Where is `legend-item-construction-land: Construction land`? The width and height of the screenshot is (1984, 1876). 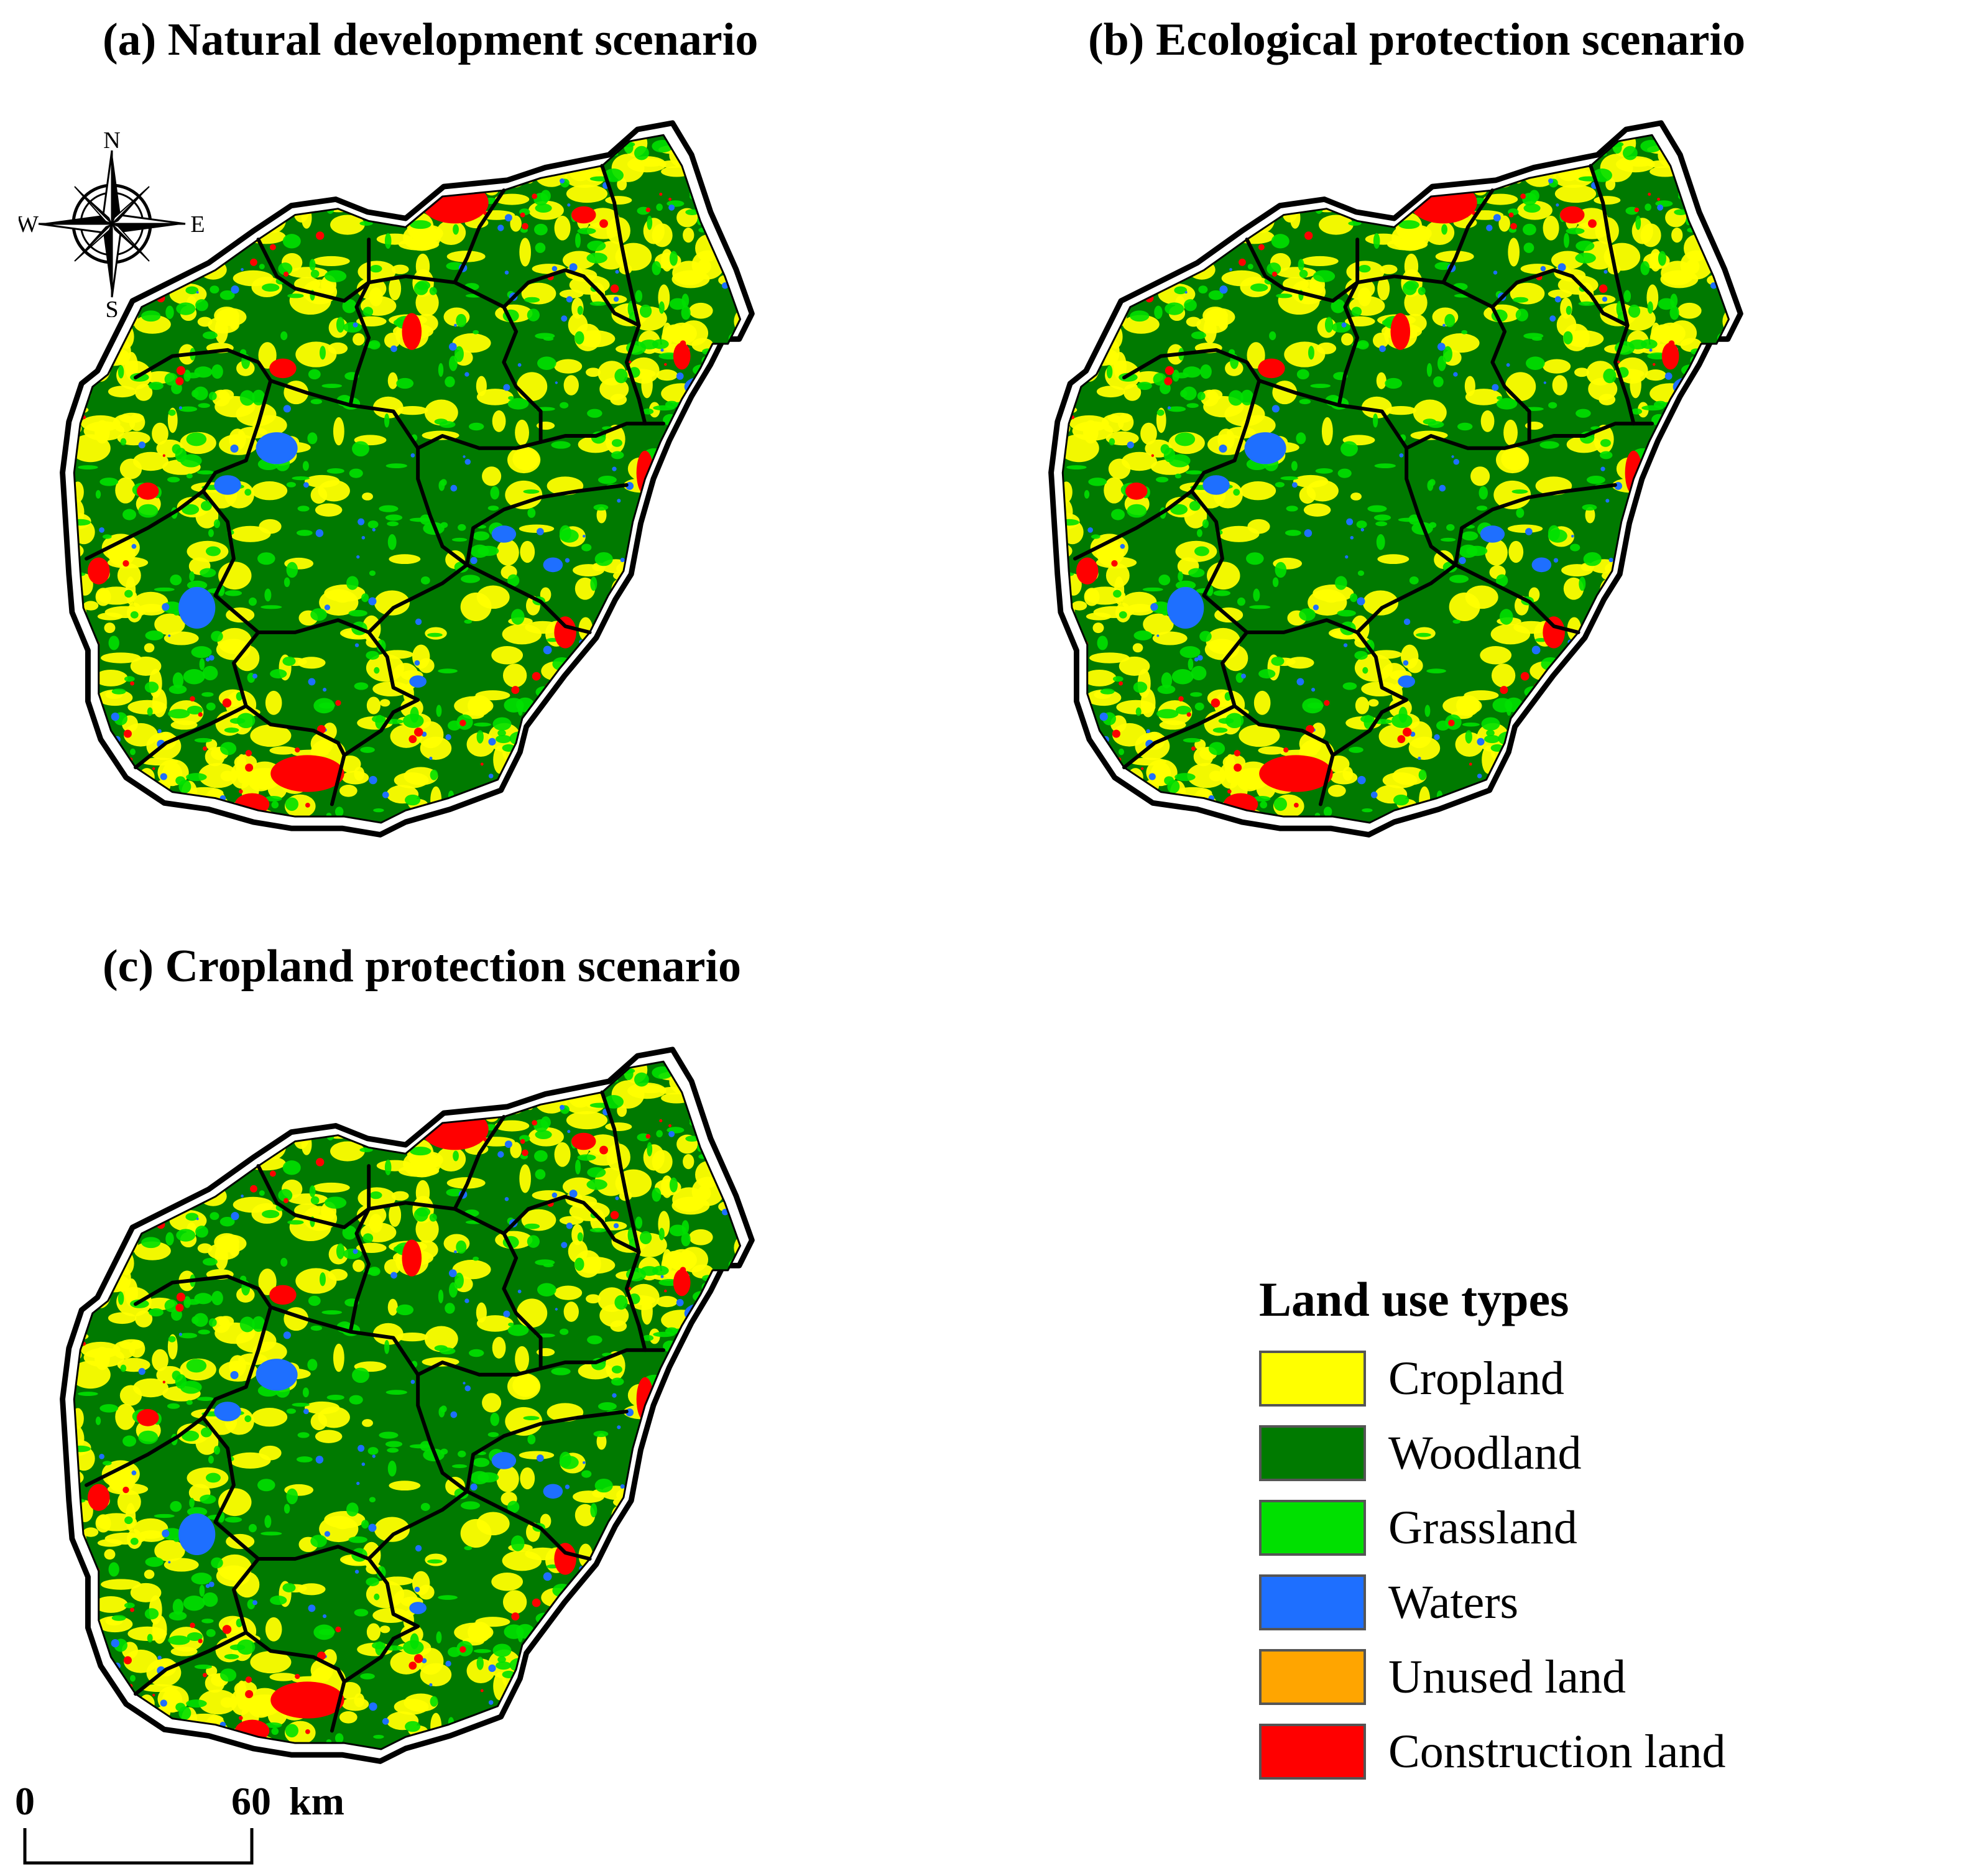 legend-item-construction-land: Construction land is located at coordinates (1570, 1752).